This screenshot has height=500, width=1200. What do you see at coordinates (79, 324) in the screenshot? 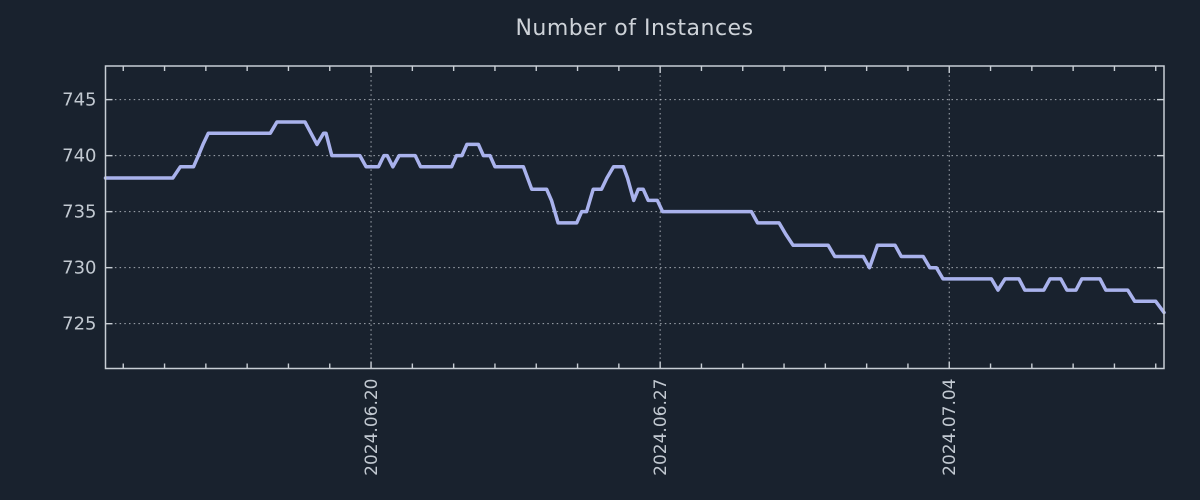
I see `y-tick-label: 725` at bounding box center [79, 324].